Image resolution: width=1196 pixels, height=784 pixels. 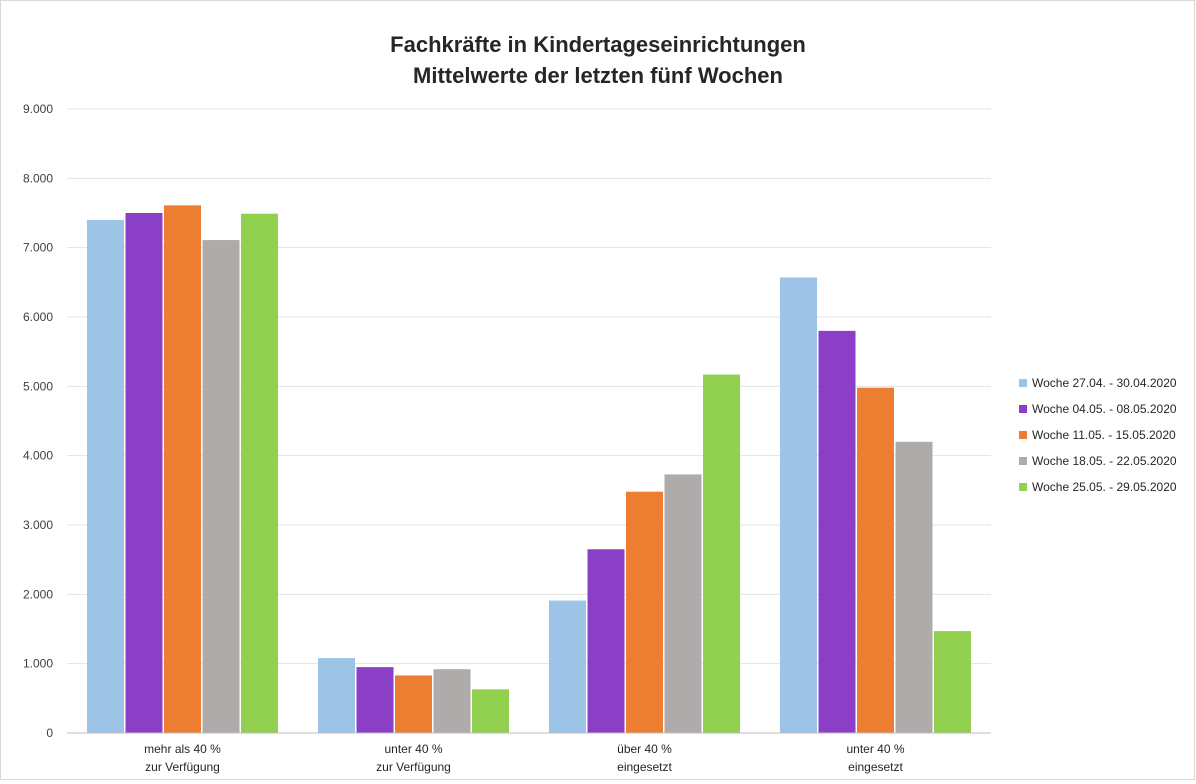 I want to click on y-tick-label: 9.000, so click(x=38, y=109).